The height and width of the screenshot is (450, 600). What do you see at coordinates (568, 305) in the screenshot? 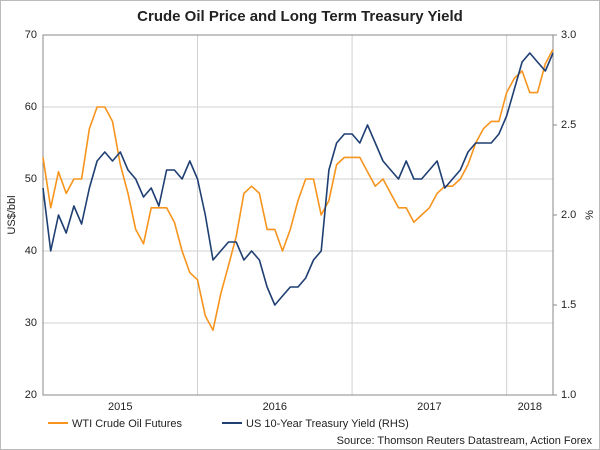
I see `y2-tick-label: 1.5` at bounding box center [568, 305].